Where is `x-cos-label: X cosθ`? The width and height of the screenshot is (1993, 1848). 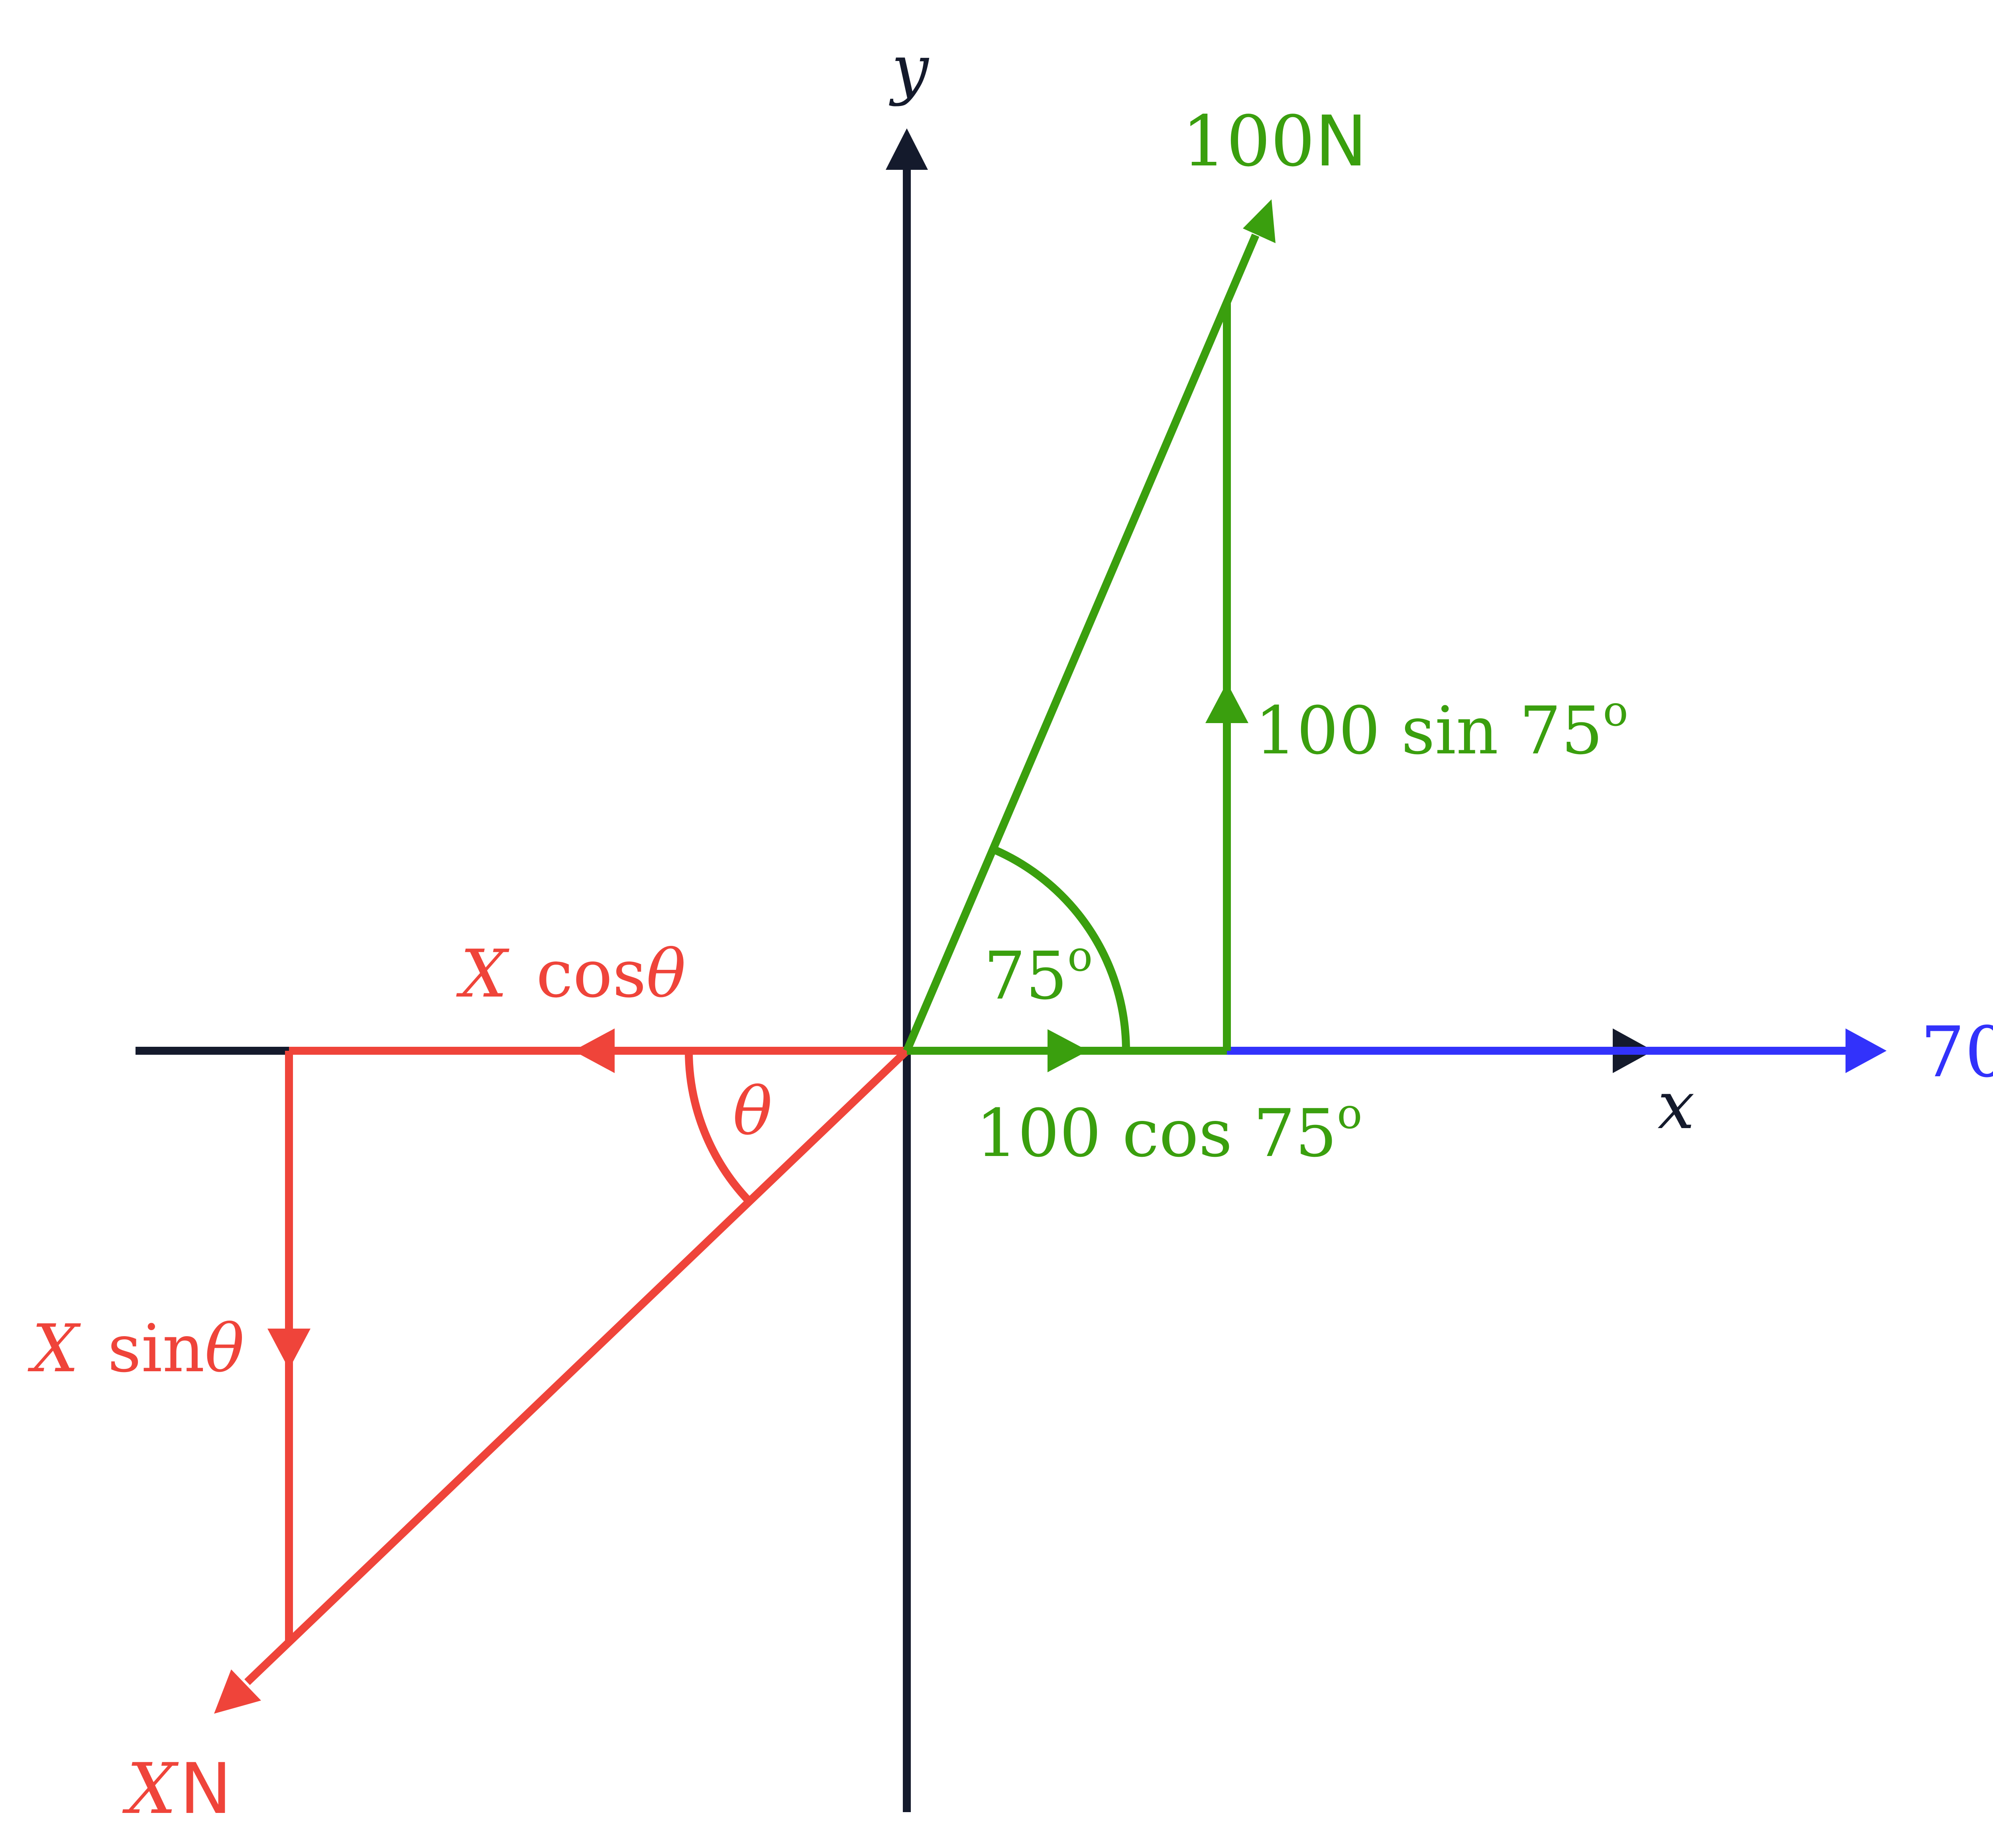 x-cos-label: X cosθ is located at coordinates (571, 974).